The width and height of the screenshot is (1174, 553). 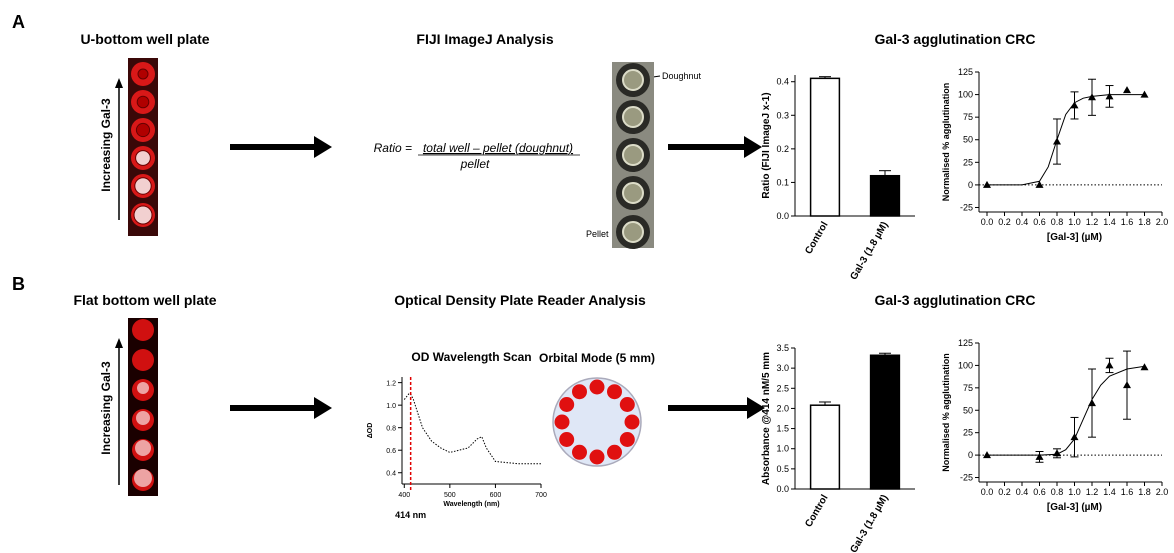 What do you see at coordinates (946, 412) in the screenshot?
I see `y-axis-label: Normalised % agglutination` at bounding box center [946, 412].